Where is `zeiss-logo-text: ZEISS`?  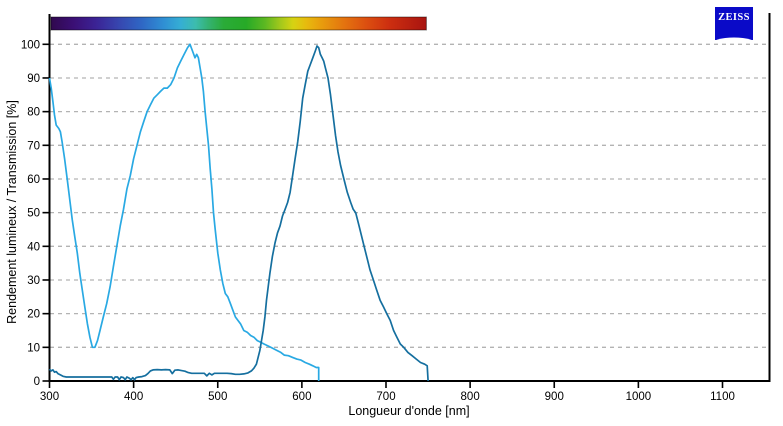 zeiss-logo-text: ZEISS is located at coordinates (734, 17).